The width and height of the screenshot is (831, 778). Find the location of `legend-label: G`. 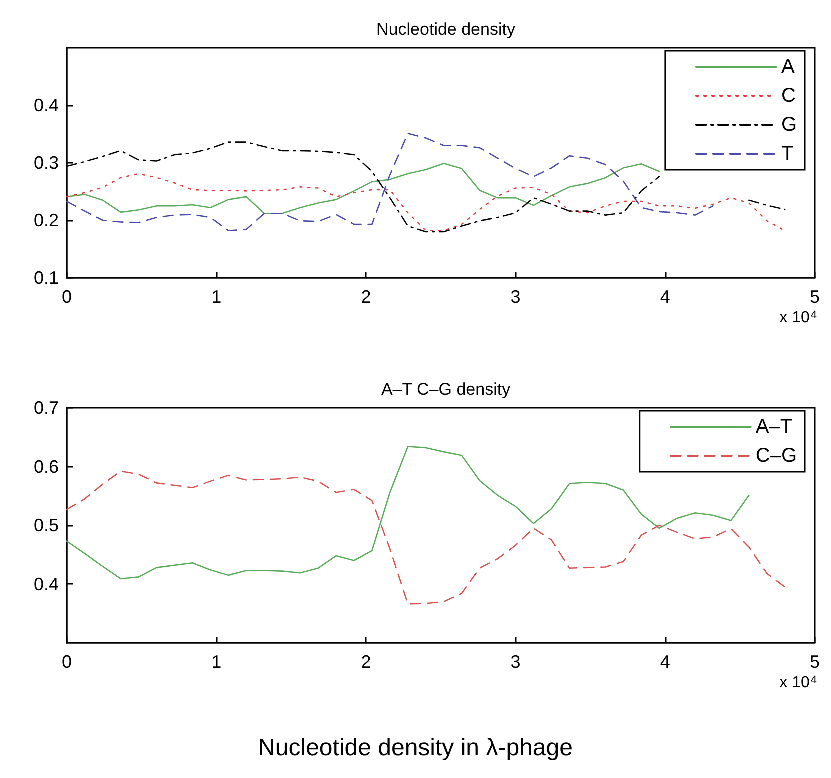

legend-label: G is located at coordinates (789, 125).